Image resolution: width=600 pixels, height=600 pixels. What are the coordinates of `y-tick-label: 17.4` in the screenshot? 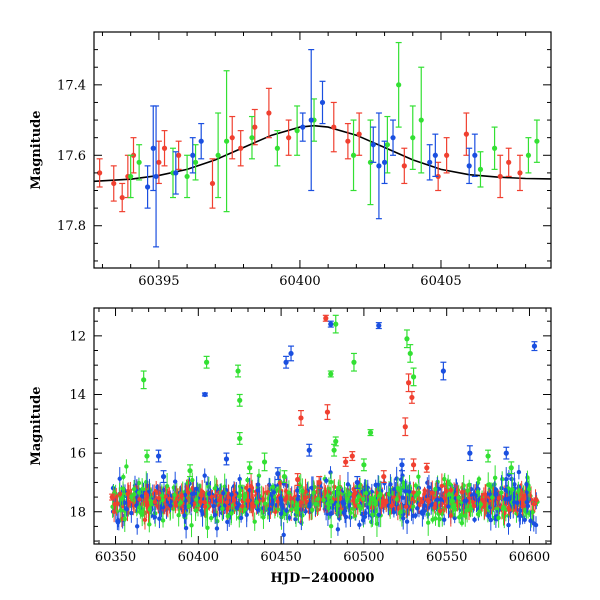 It's located at (71, 85).